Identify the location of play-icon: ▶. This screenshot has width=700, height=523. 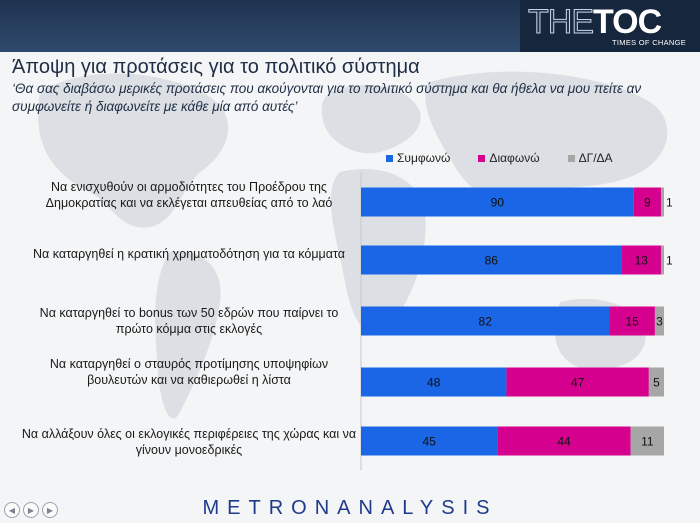
(31, 510).